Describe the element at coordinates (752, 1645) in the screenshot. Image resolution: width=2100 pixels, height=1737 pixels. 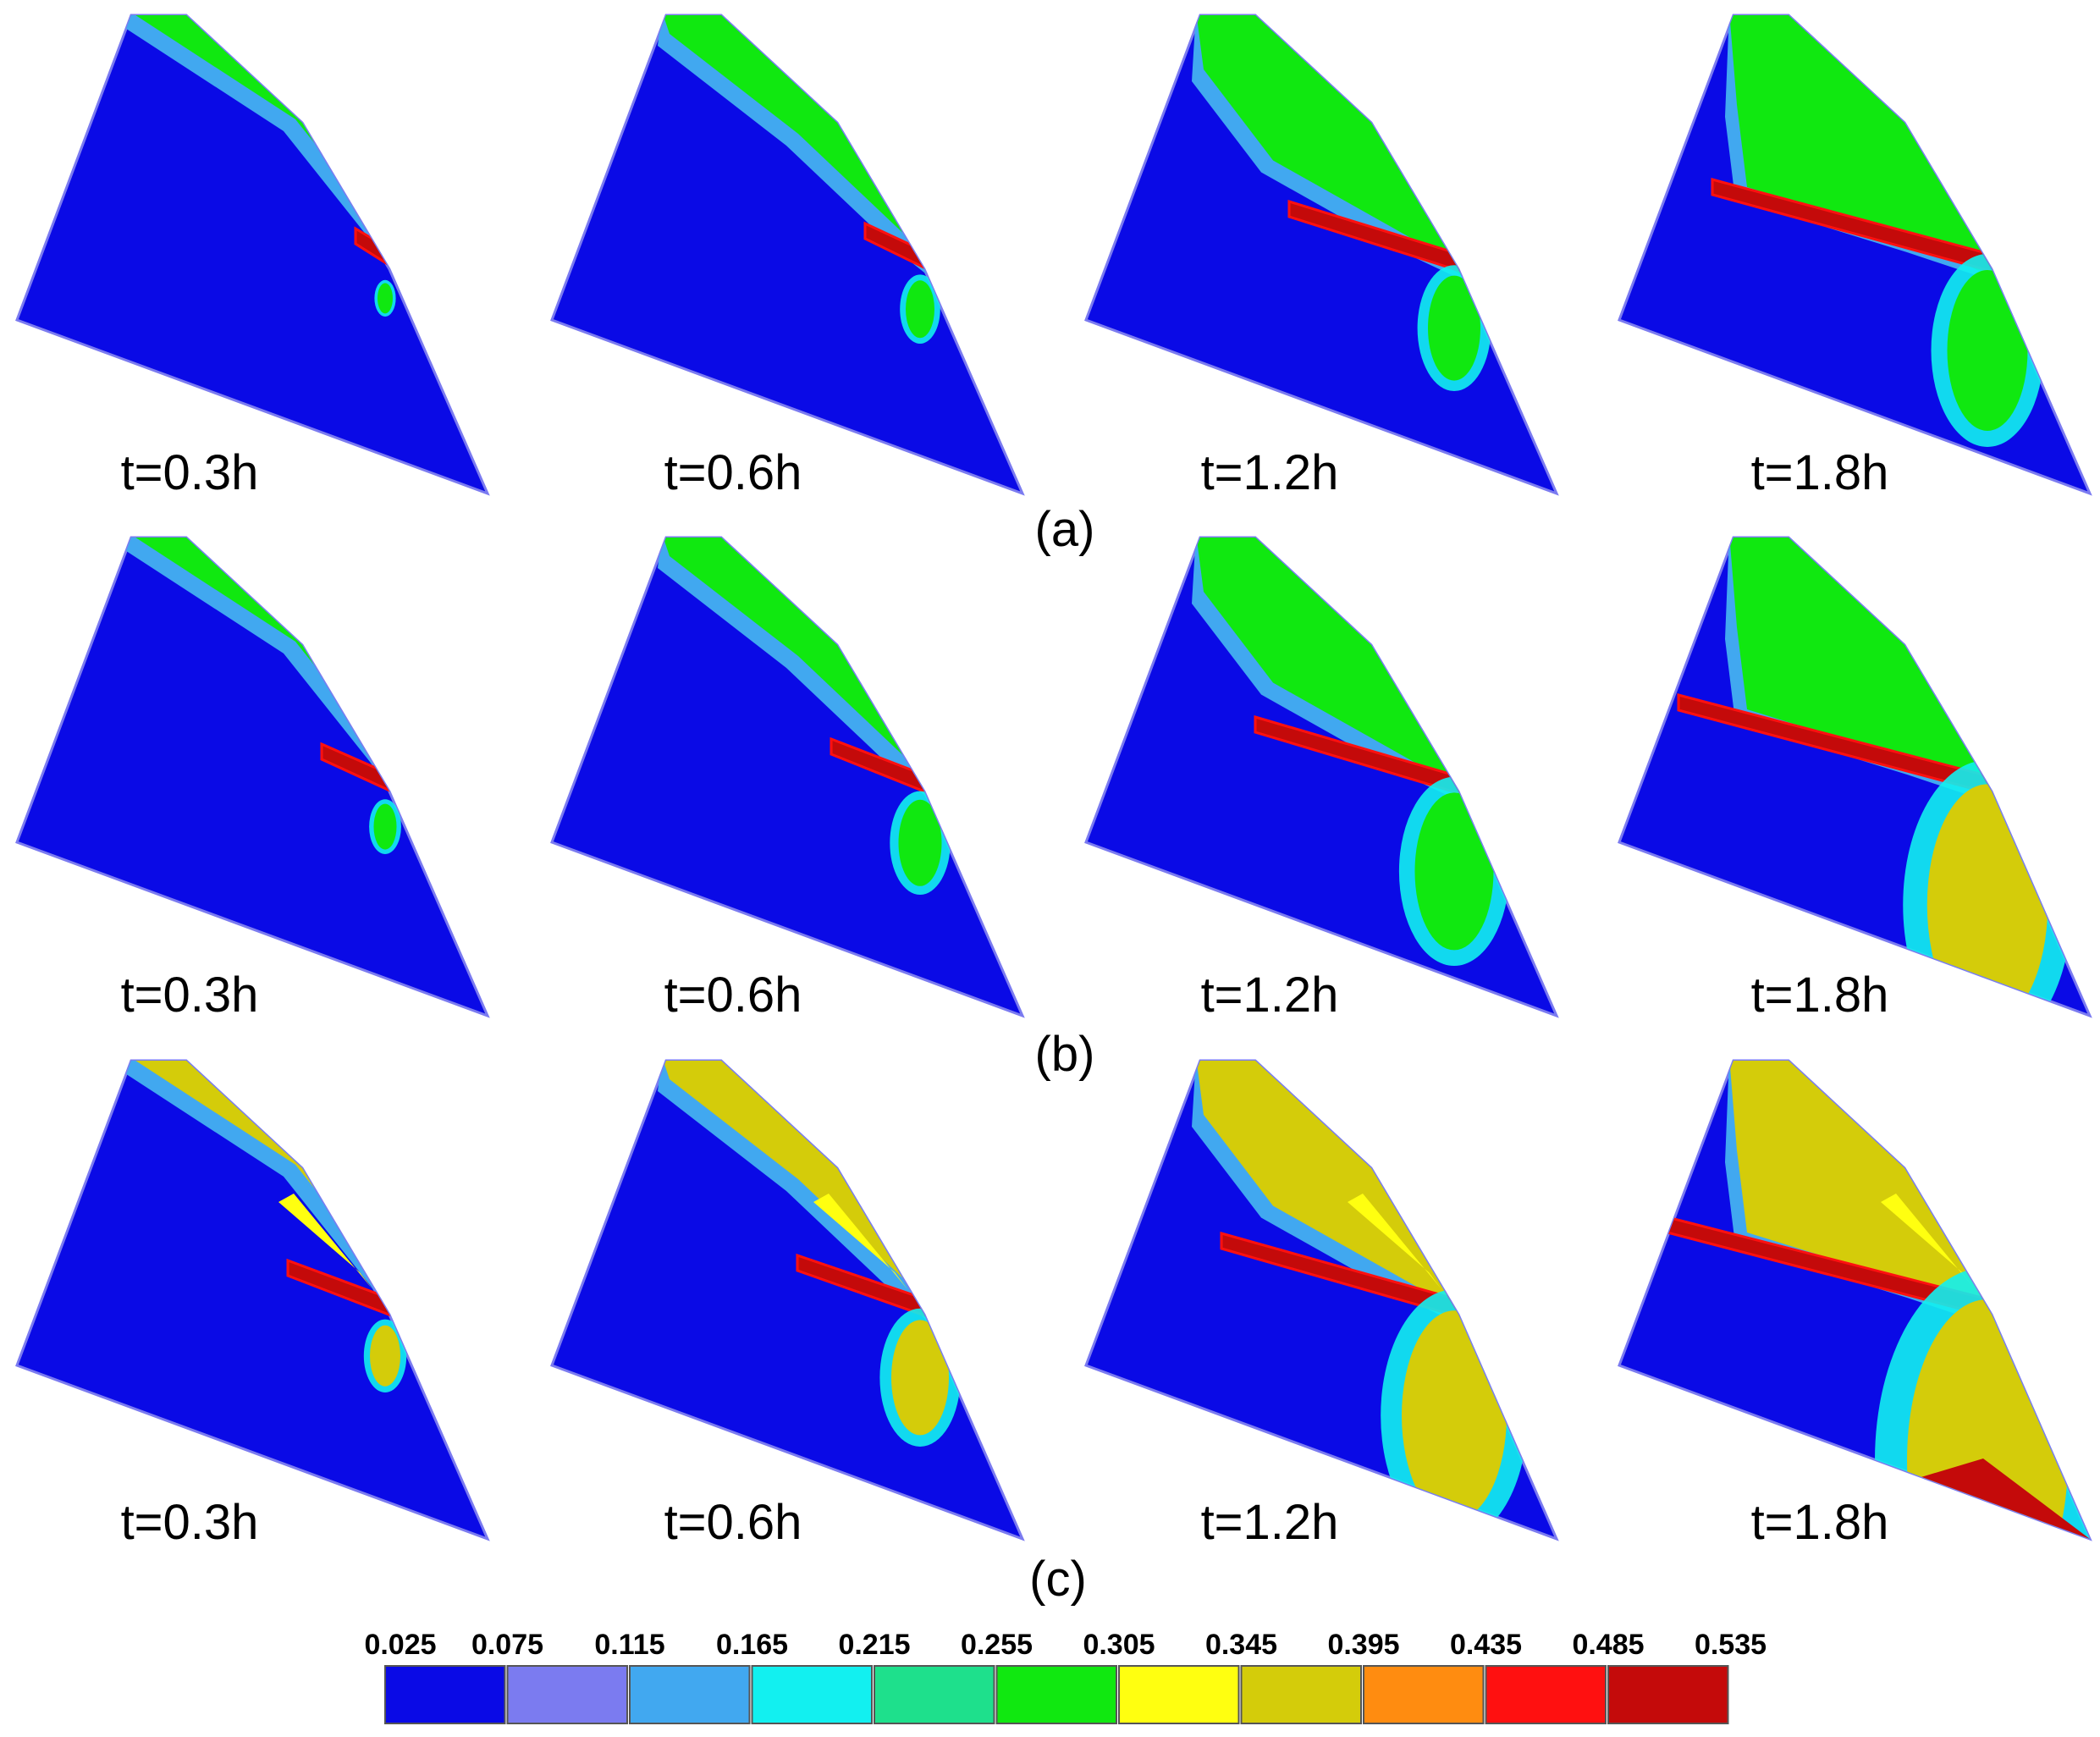
I see `legend-tick-label: 0.165` at that location.